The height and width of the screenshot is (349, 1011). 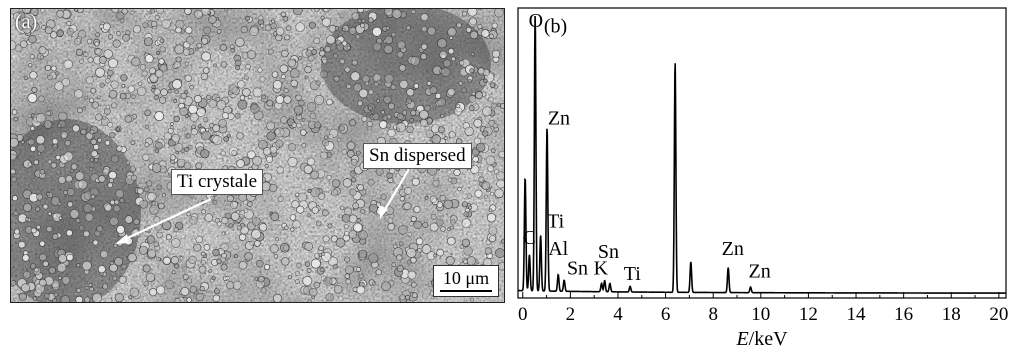 I want to click on x-axis-label: E/keV, so click(x=761, y=338).